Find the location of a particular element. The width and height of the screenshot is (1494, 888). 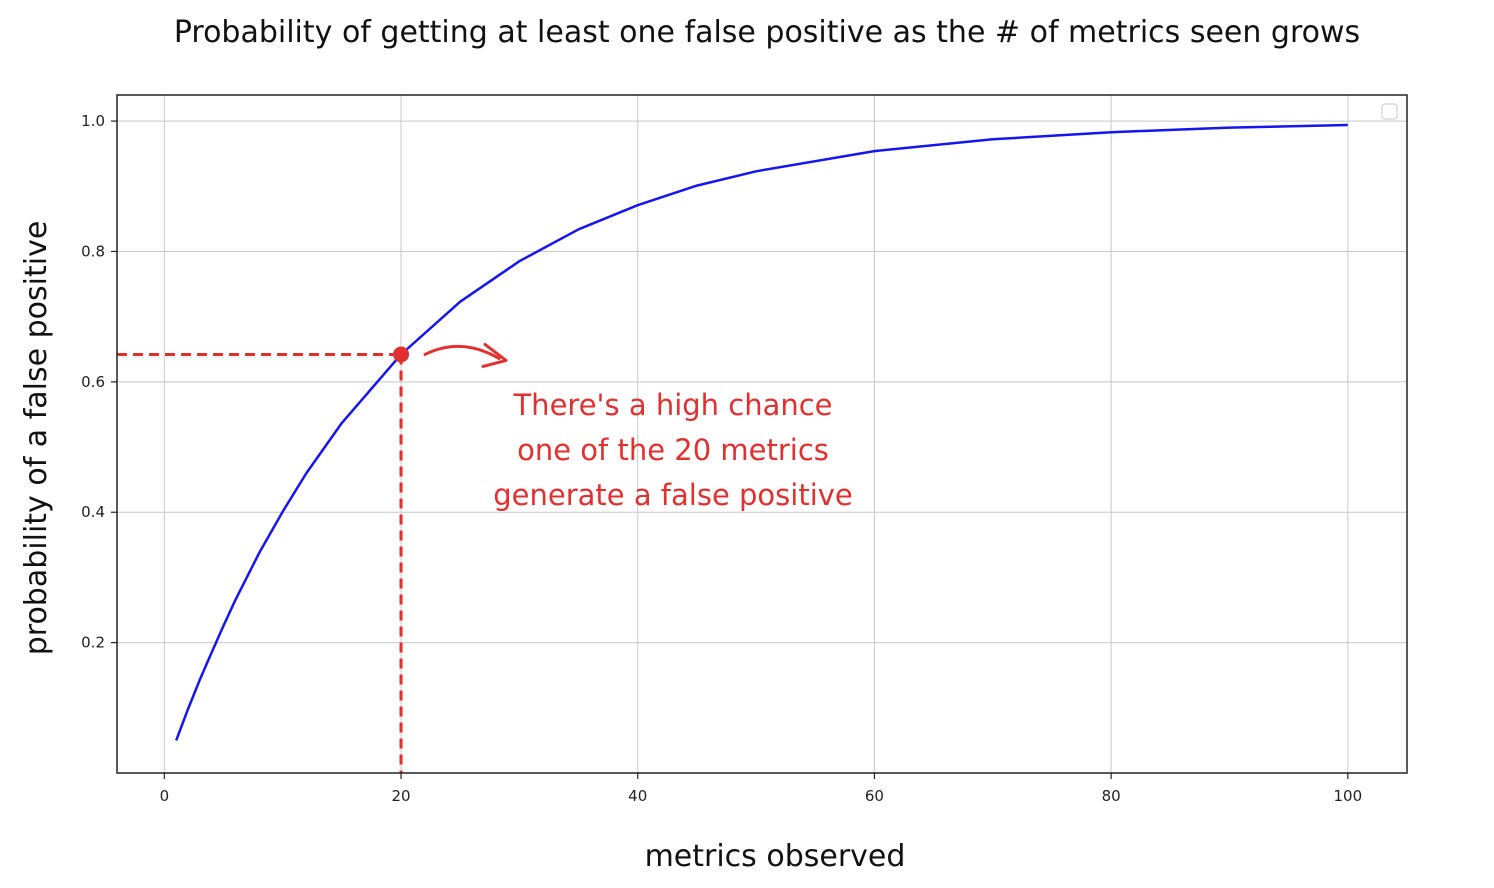

annotation-line-3: generate a false positive is located at coordinates (673, 495).